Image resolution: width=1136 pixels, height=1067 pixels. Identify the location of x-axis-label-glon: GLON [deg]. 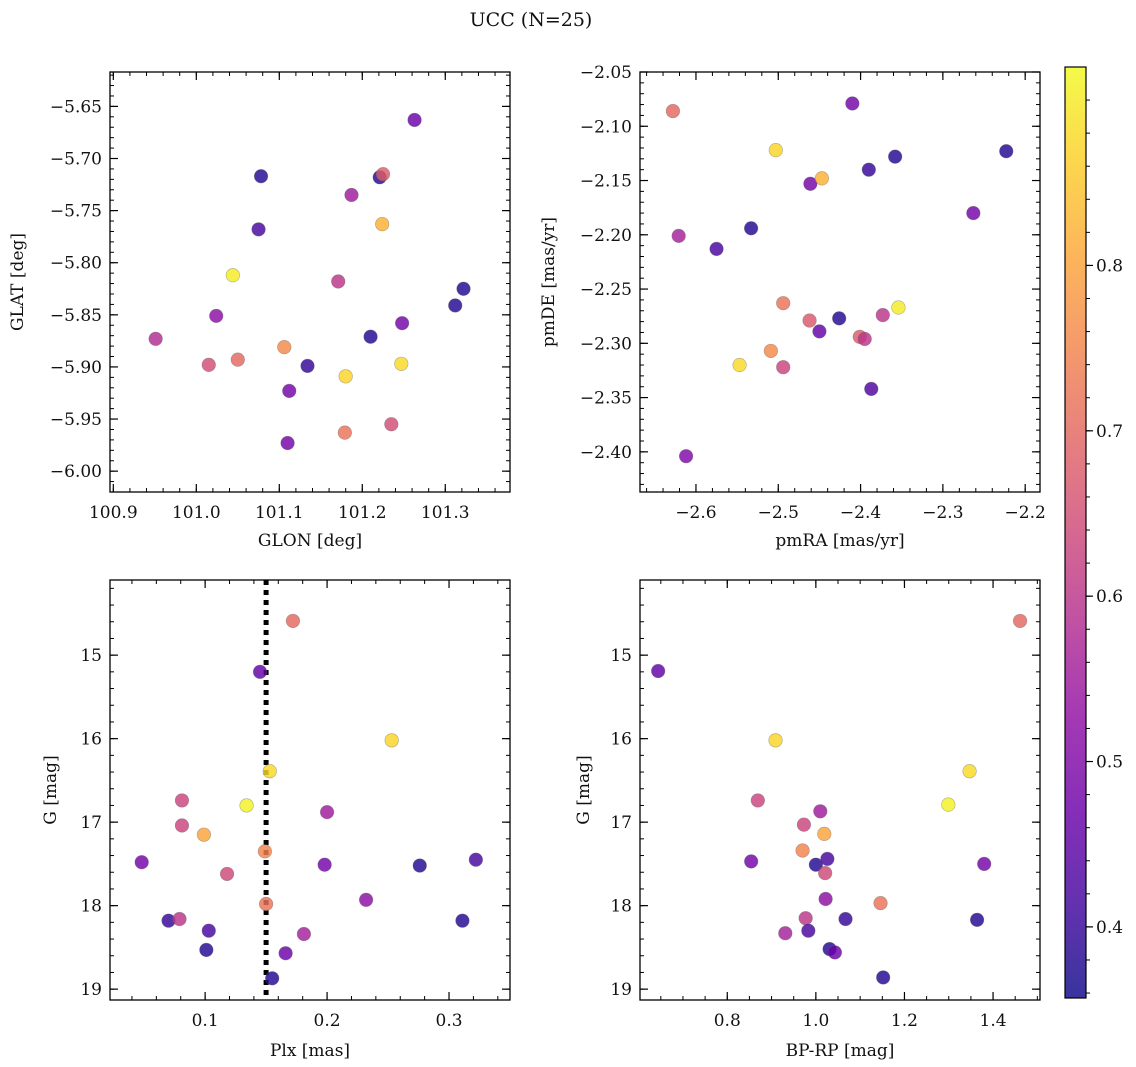
(310, 541).